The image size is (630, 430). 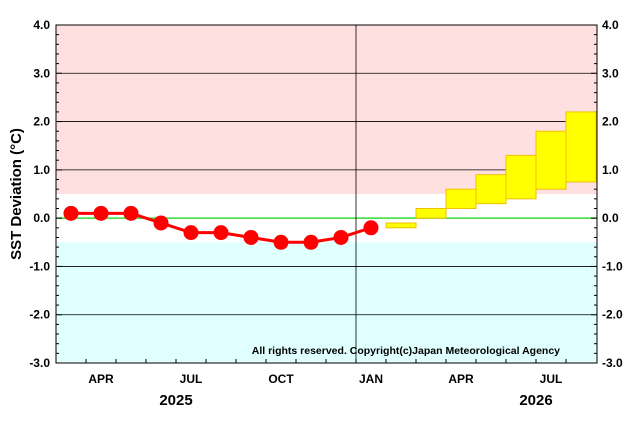 I want to click on y-tick-label-left: 4.0, so click(x=41, y=25).